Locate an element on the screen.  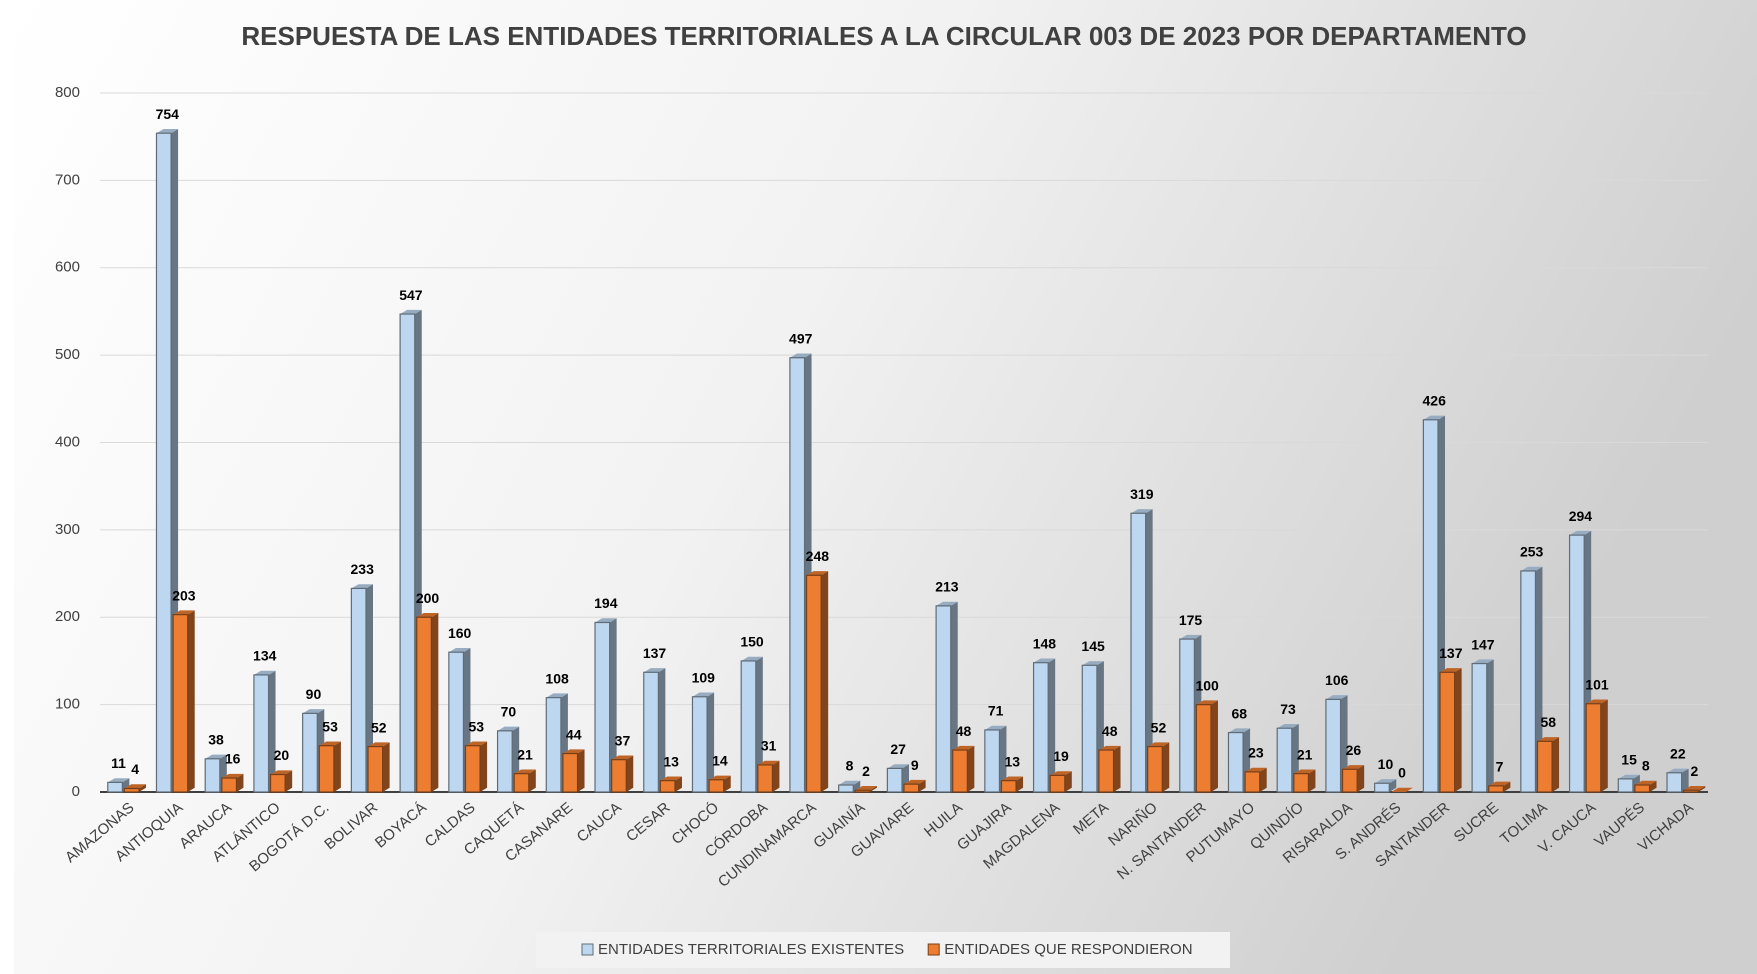
value-label: 4 is located at coordinates (135, 769).